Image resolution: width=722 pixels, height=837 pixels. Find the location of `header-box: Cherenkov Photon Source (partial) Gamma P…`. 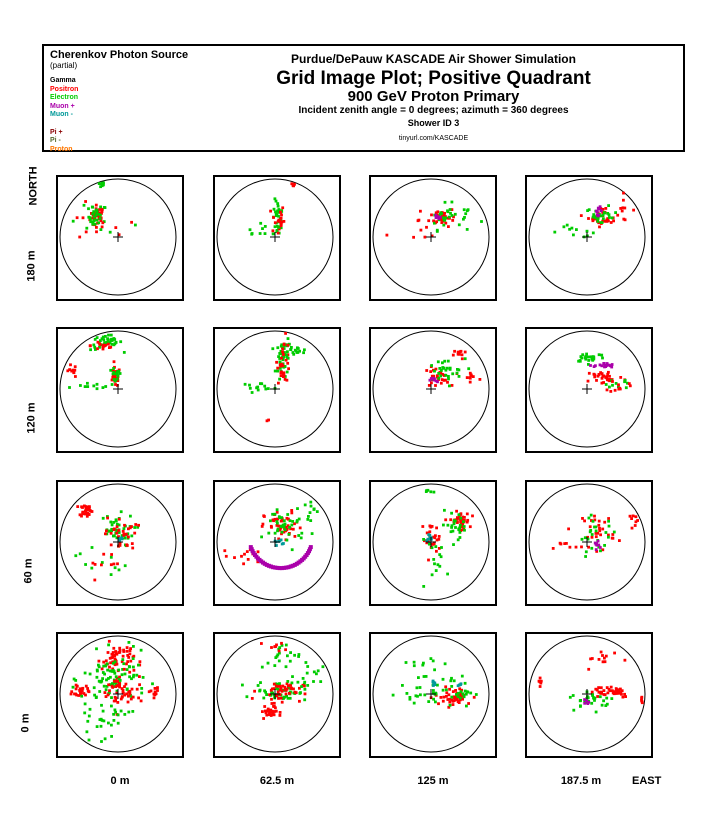

header-box: Cherenkov Photon Source (partial) Gamma P… is located at coordinates (363, 98).